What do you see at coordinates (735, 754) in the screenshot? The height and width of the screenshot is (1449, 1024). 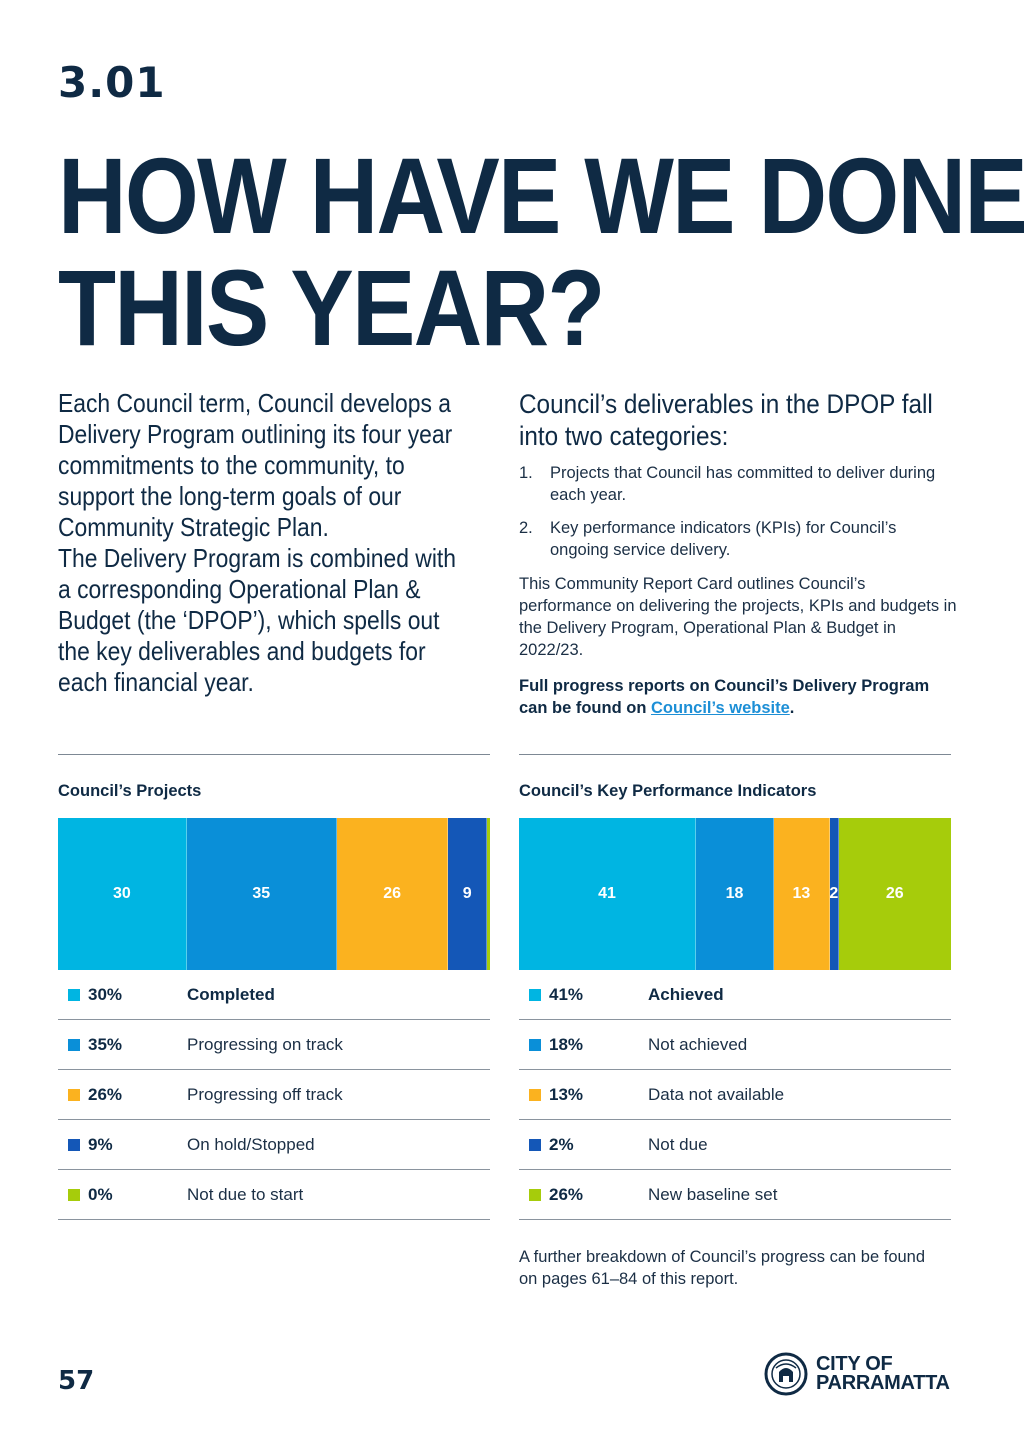 I see `divider-right` at bounding box center [735, 754].